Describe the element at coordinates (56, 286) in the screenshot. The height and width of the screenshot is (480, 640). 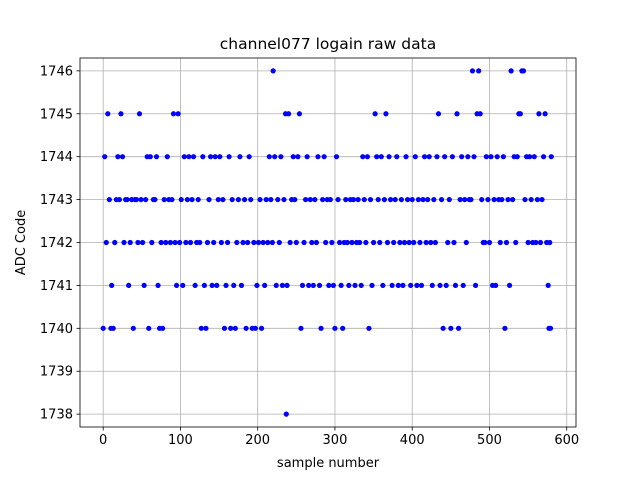
I see `y-tick-label: 1741` at that location.